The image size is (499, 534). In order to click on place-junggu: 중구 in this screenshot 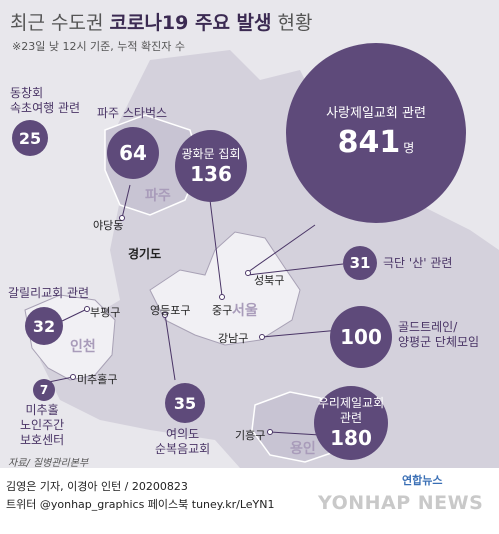, I will do `click(222, 310)`.